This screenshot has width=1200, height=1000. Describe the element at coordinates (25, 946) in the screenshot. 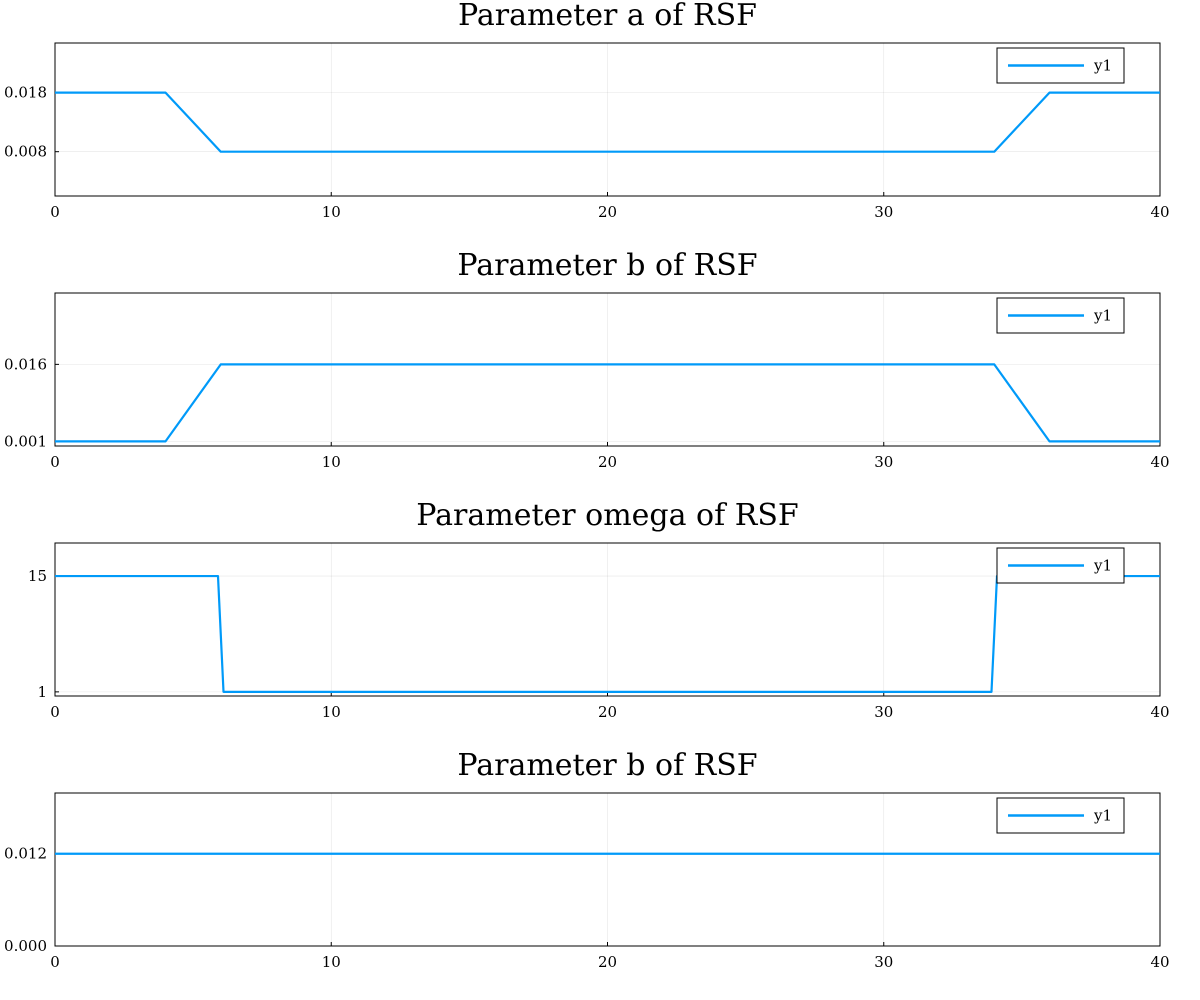

I see `y-tick-label: 0.000` at that location.